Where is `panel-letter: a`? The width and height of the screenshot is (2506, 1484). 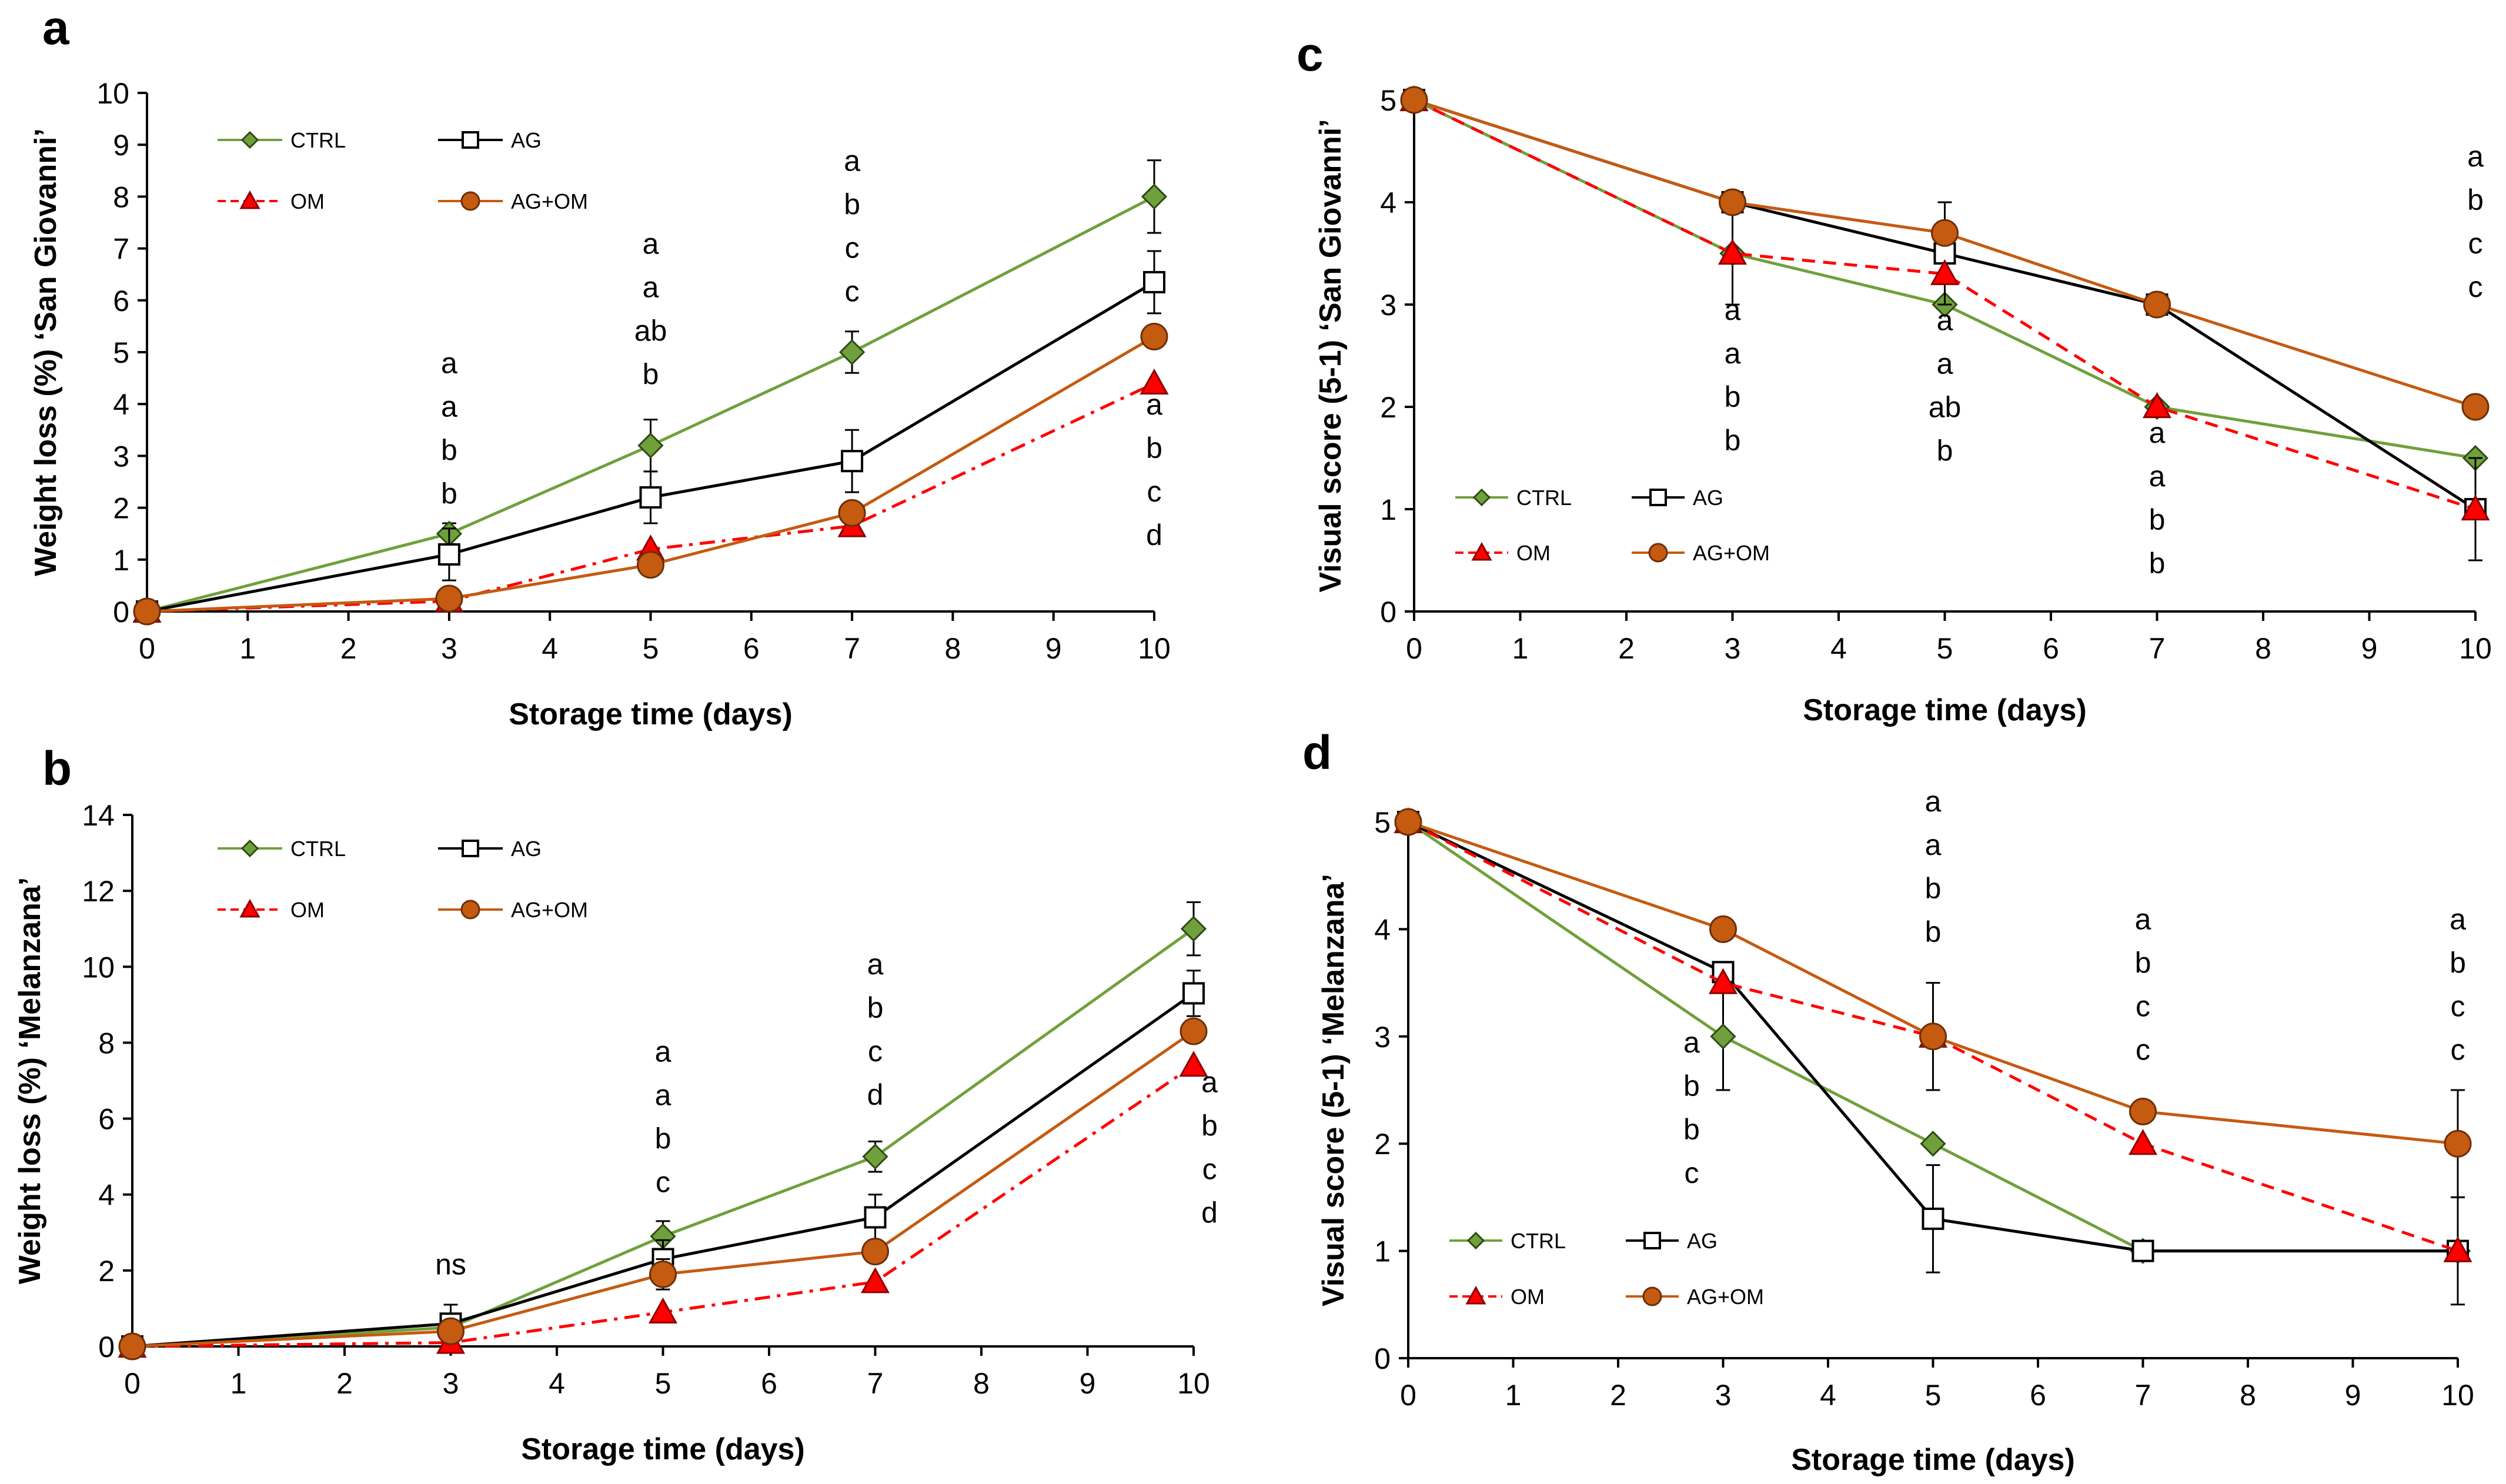
panel-letter: a is located at coordinates (56, 28).